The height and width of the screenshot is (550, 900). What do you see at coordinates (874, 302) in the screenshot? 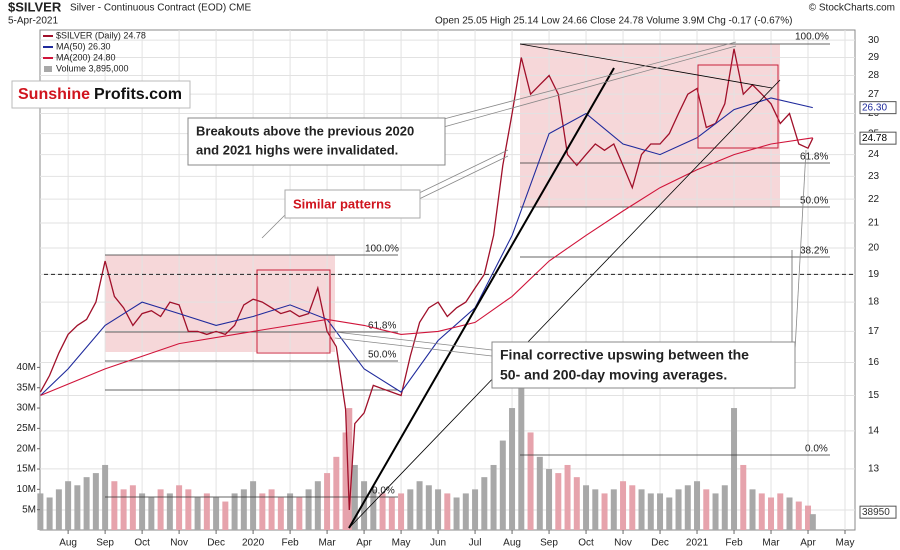
I see `y-tick-label: 18` at bounding box center [874, 302].